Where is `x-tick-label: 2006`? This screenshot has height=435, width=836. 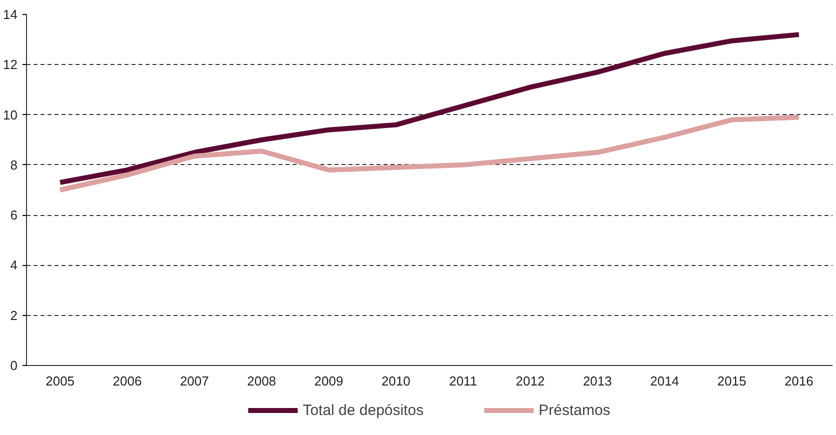
x-tick-label: 2006 is located at coordinates (127, 381).